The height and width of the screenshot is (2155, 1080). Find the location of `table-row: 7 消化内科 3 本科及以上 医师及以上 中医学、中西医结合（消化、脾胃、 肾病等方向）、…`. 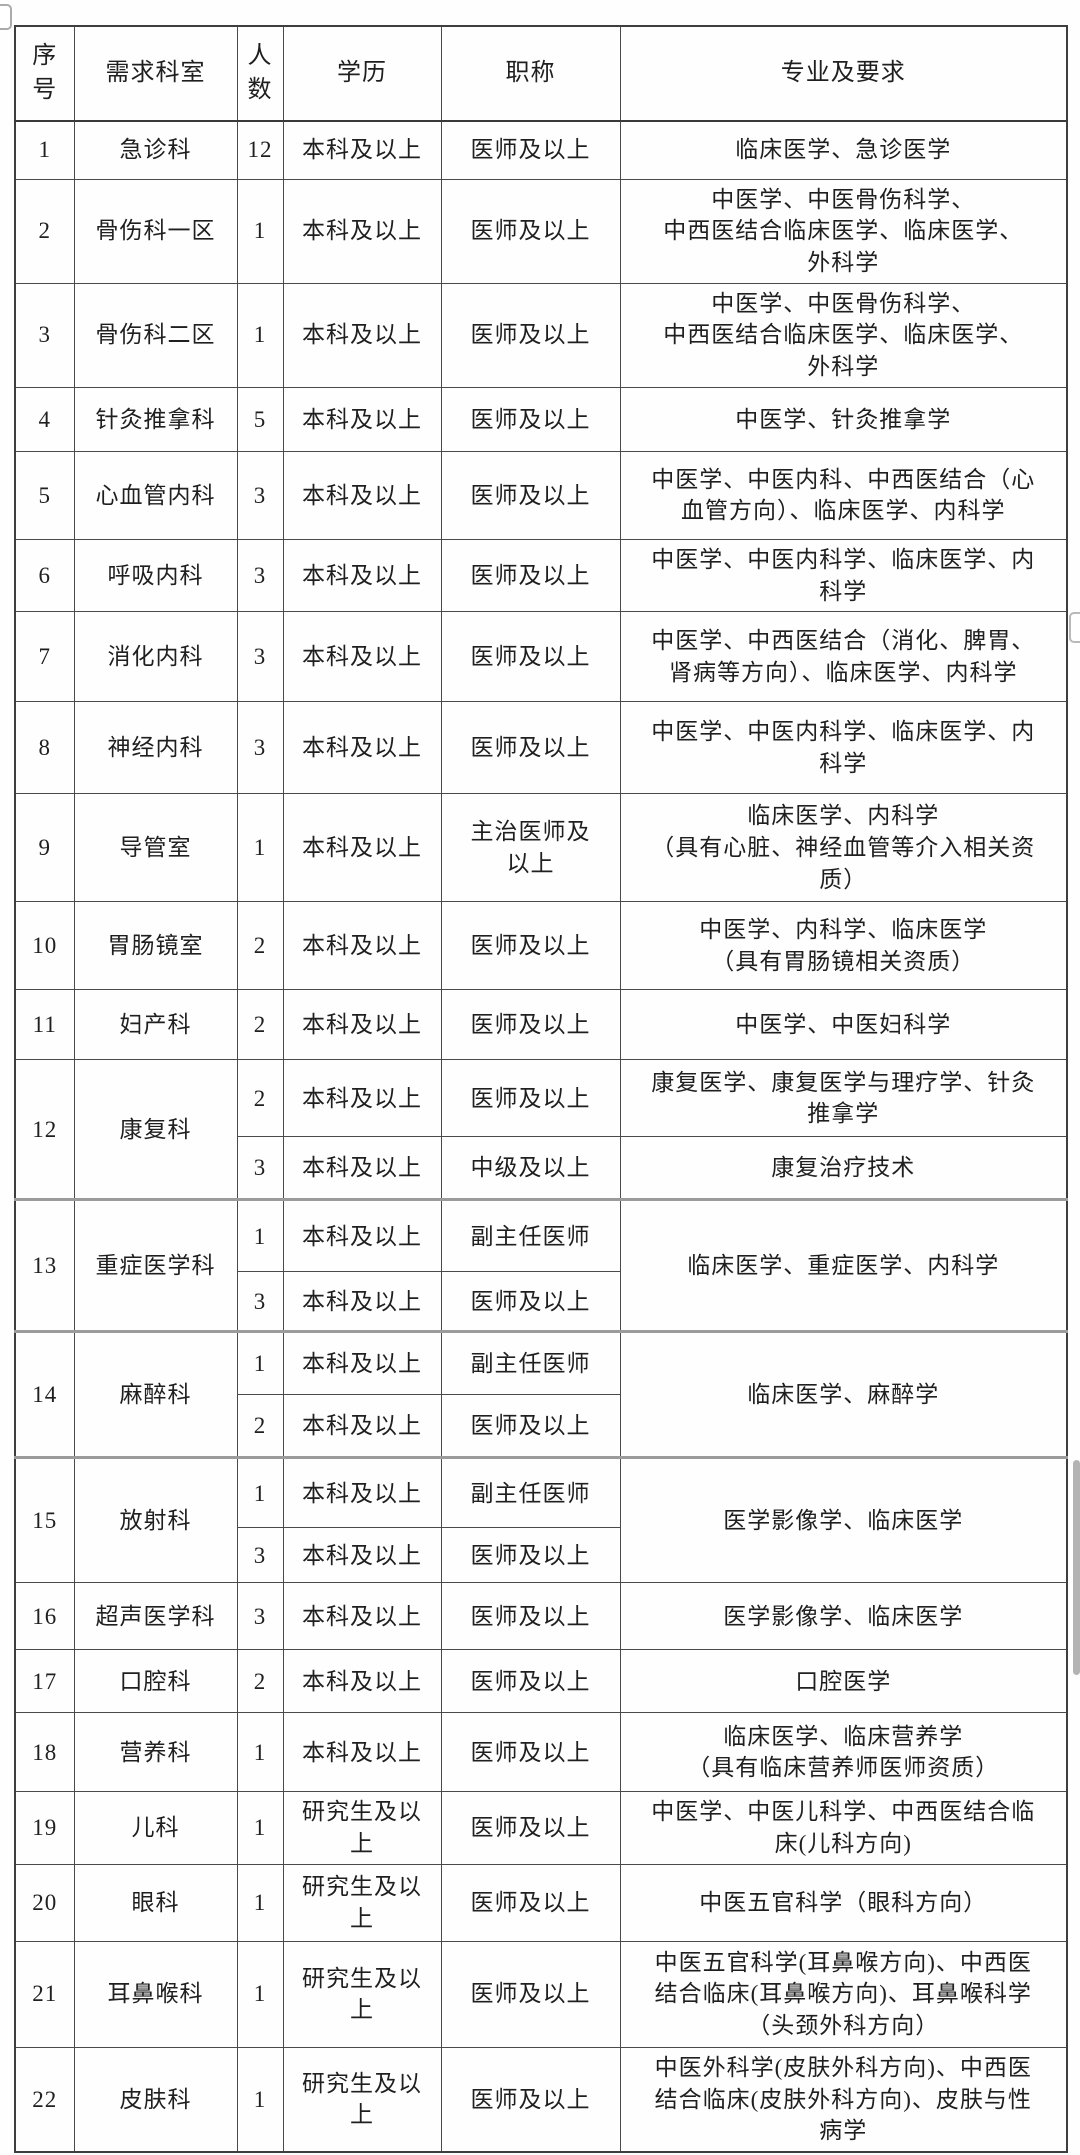

table-row: 7 消化内科 3 本科及以上 医师及以上 中医学、中西医结合（消化、脾胃、 肾病等方向）、… is located at coordinates (541, 657).